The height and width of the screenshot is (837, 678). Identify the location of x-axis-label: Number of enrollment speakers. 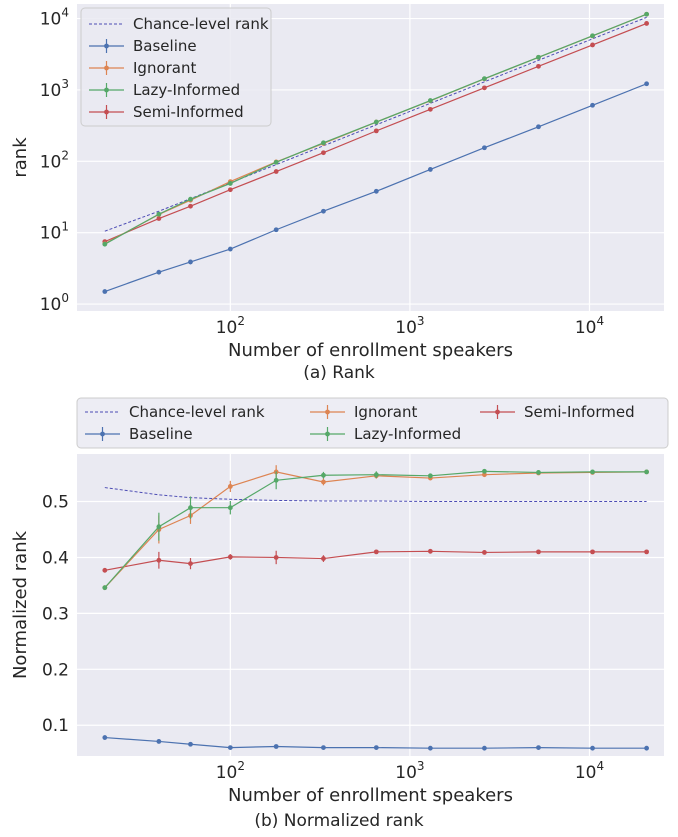
(370, 795).